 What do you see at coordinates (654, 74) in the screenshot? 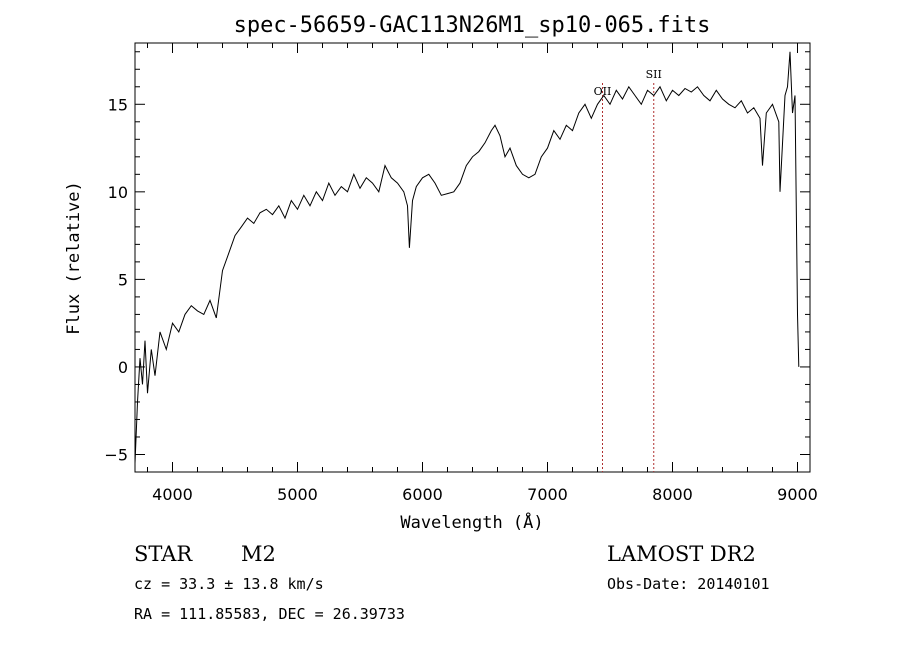
I see `spectral-line-label: SII` at bounding box center [654, 74].